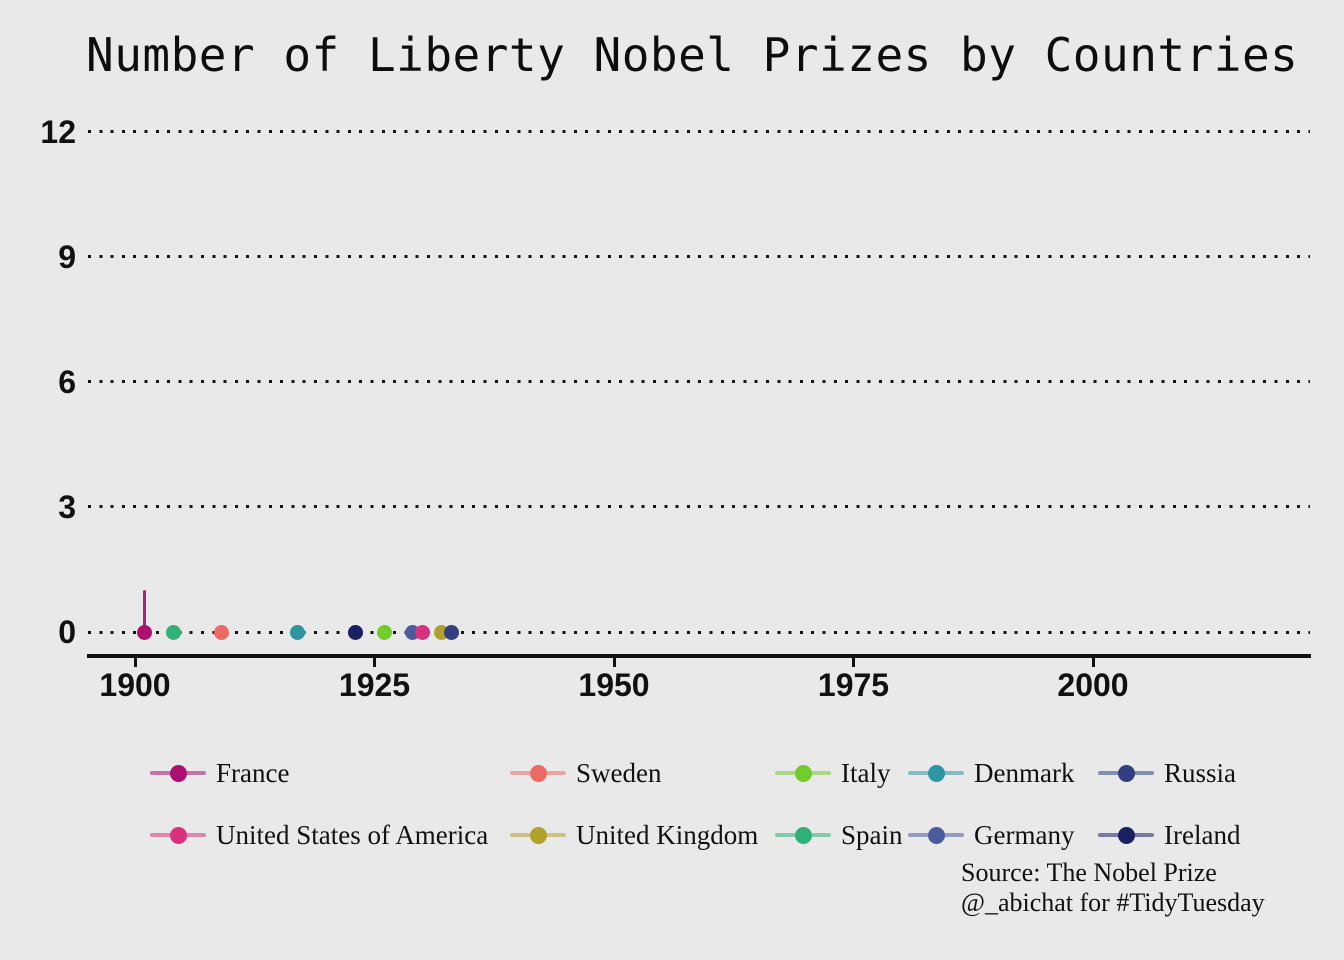  I want to click on legend-entry-france: France, so click(219, 773).